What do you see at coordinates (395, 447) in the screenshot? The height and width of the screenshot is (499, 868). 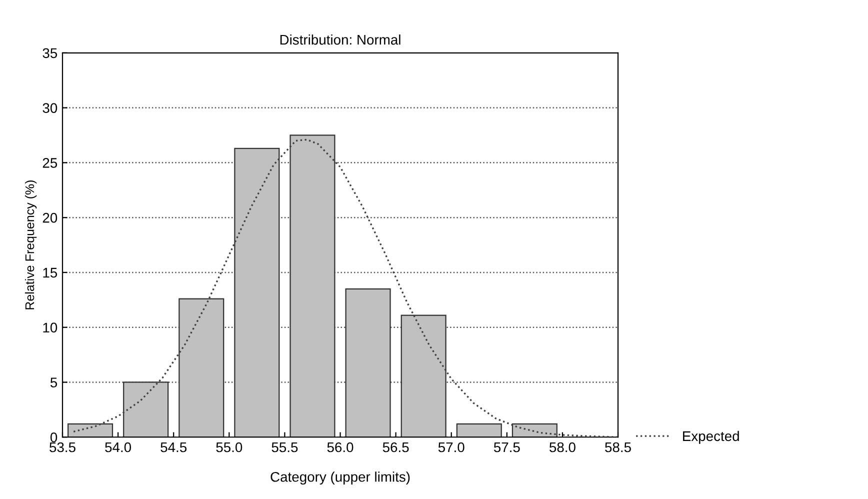 I see `x-tick-label: 56.5` at bounding box center [395, 447].